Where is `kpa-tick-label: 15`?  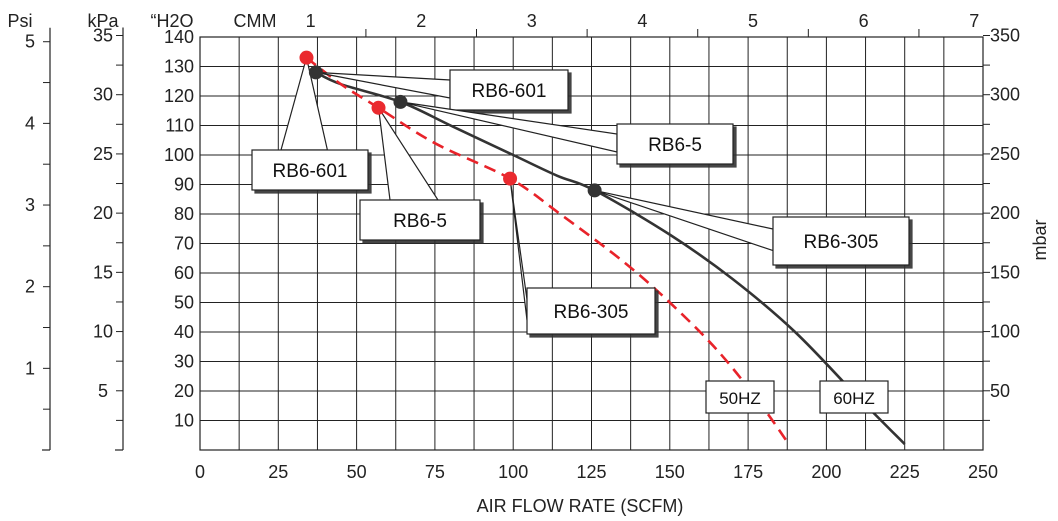 kpa-tick-label: 15 is located at coordinates (103, 272).